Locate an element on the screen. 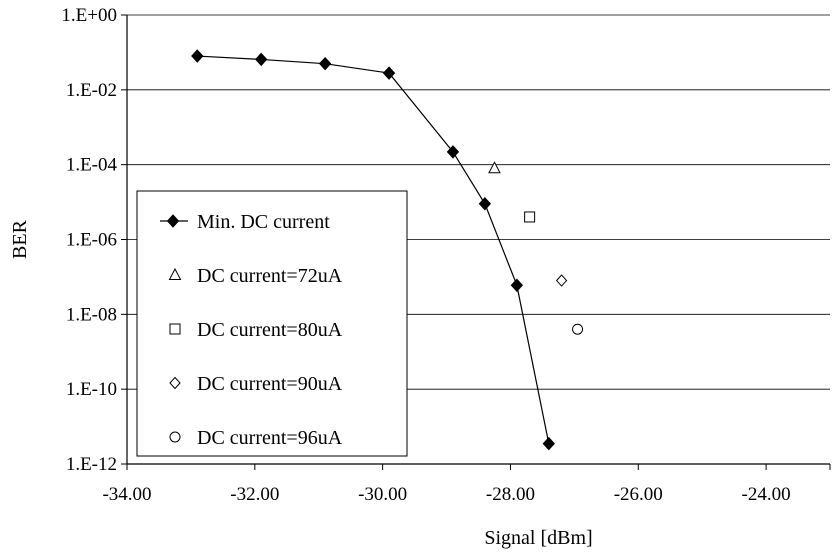  legend-item: DC current=72uA is located at coordinates (255, 276).